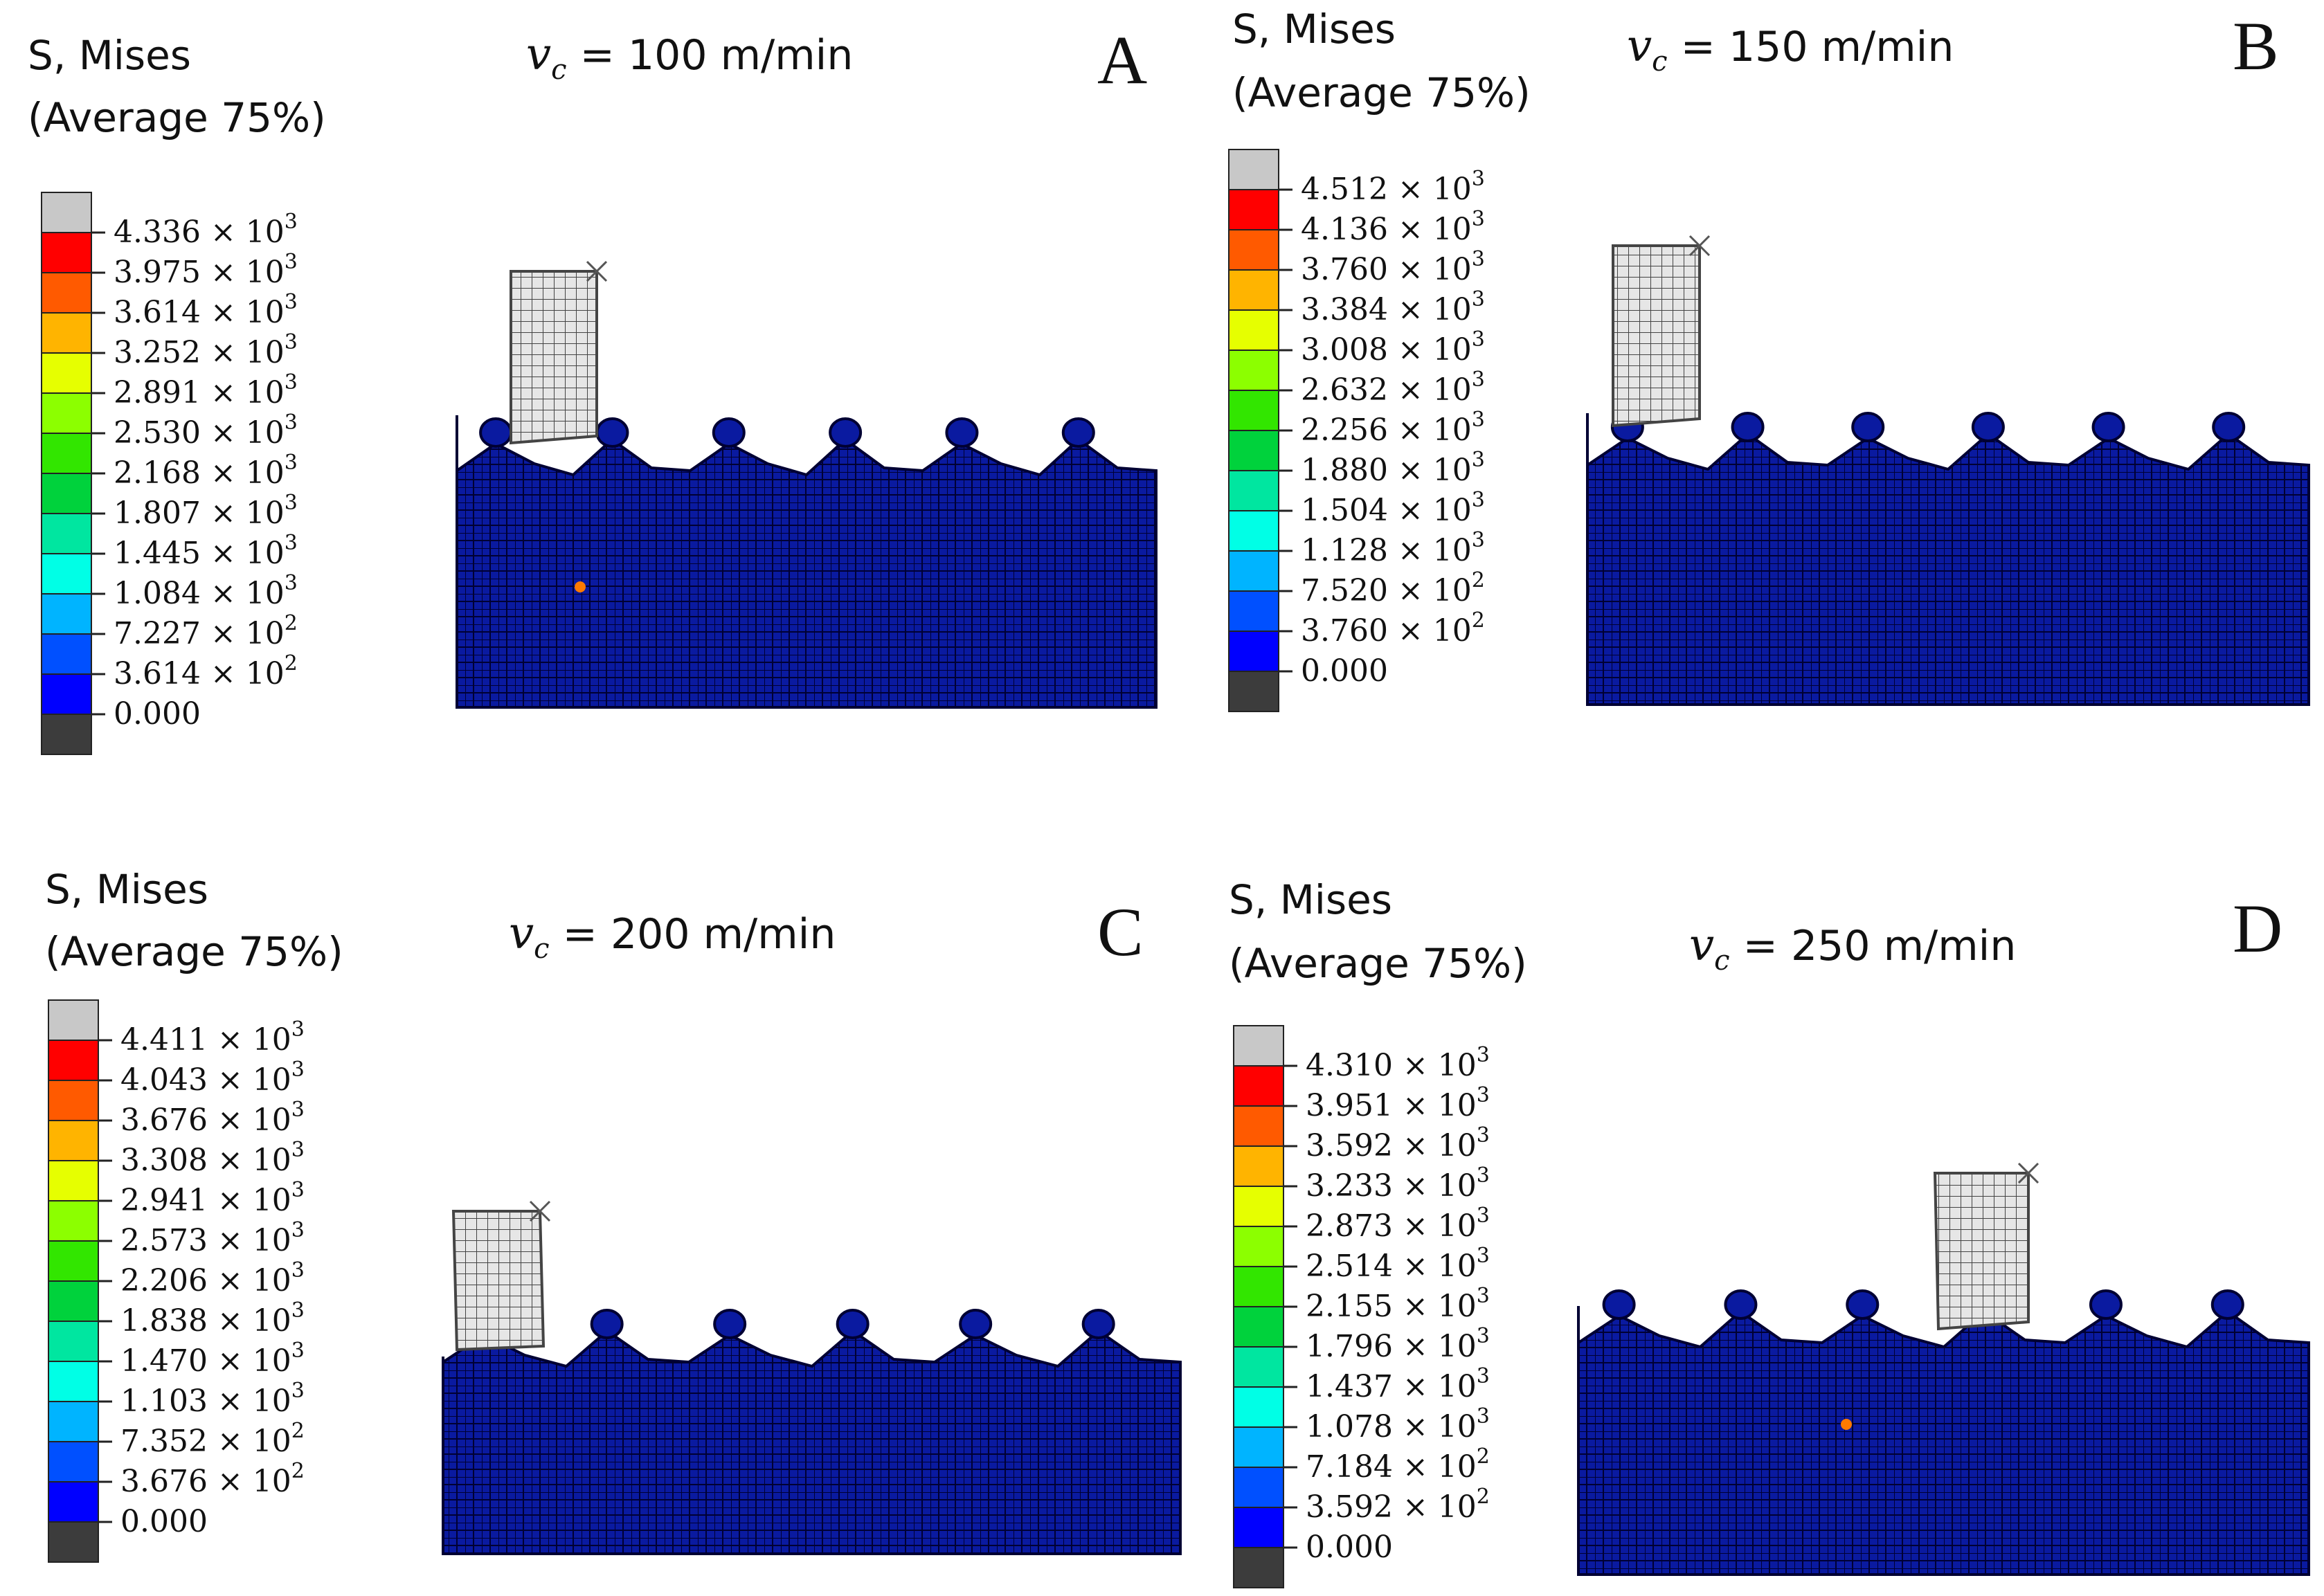 The width and height of the screenshot is (2324, 1596). What do you see at coordinates (1398, 1183) in the screenshot?
I see `legend-tick-label: 3.233 × 10³` at bounding box center [1398, 1183].